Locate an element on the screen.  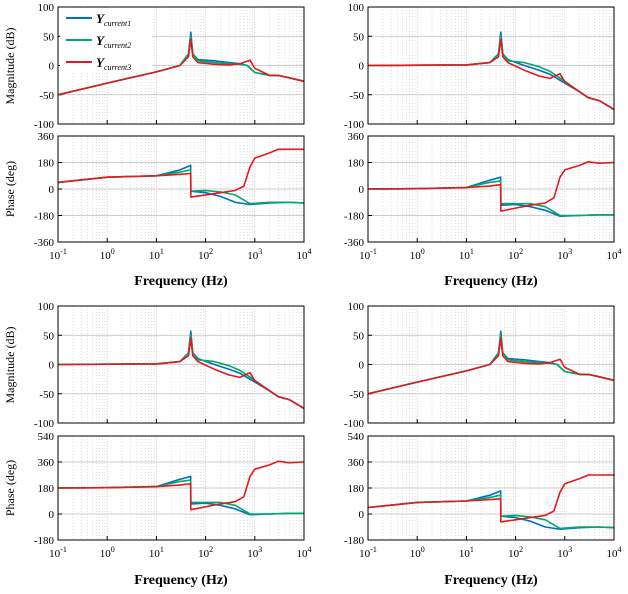
panel-6: -100 -50 0 50 100 is located at coordinates (479, 365).